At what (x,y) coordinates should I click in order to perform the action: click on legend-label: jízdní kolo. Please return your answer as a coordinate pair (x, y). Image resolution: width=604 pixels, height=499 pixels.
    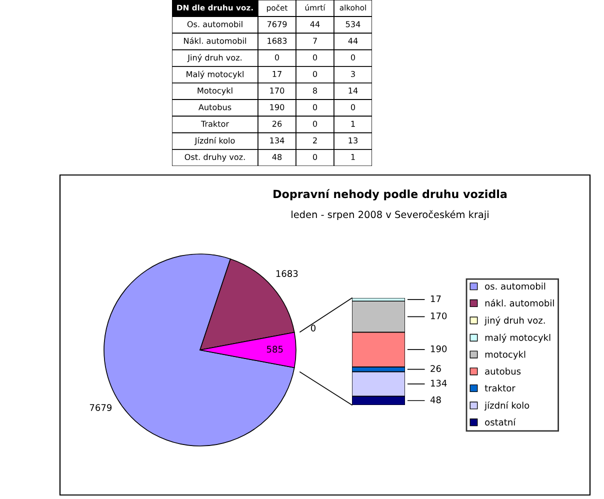
    Looking at the image, I should click on (507, 405).